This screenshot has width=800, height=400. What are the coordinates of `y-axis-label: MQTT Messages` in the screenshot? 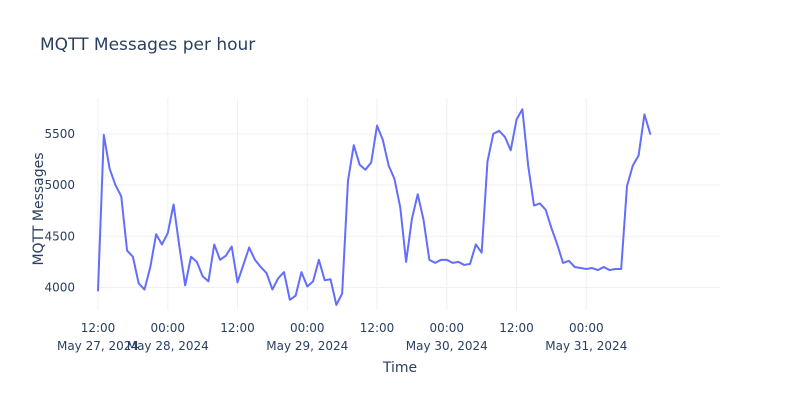 It's located at (39, 208).